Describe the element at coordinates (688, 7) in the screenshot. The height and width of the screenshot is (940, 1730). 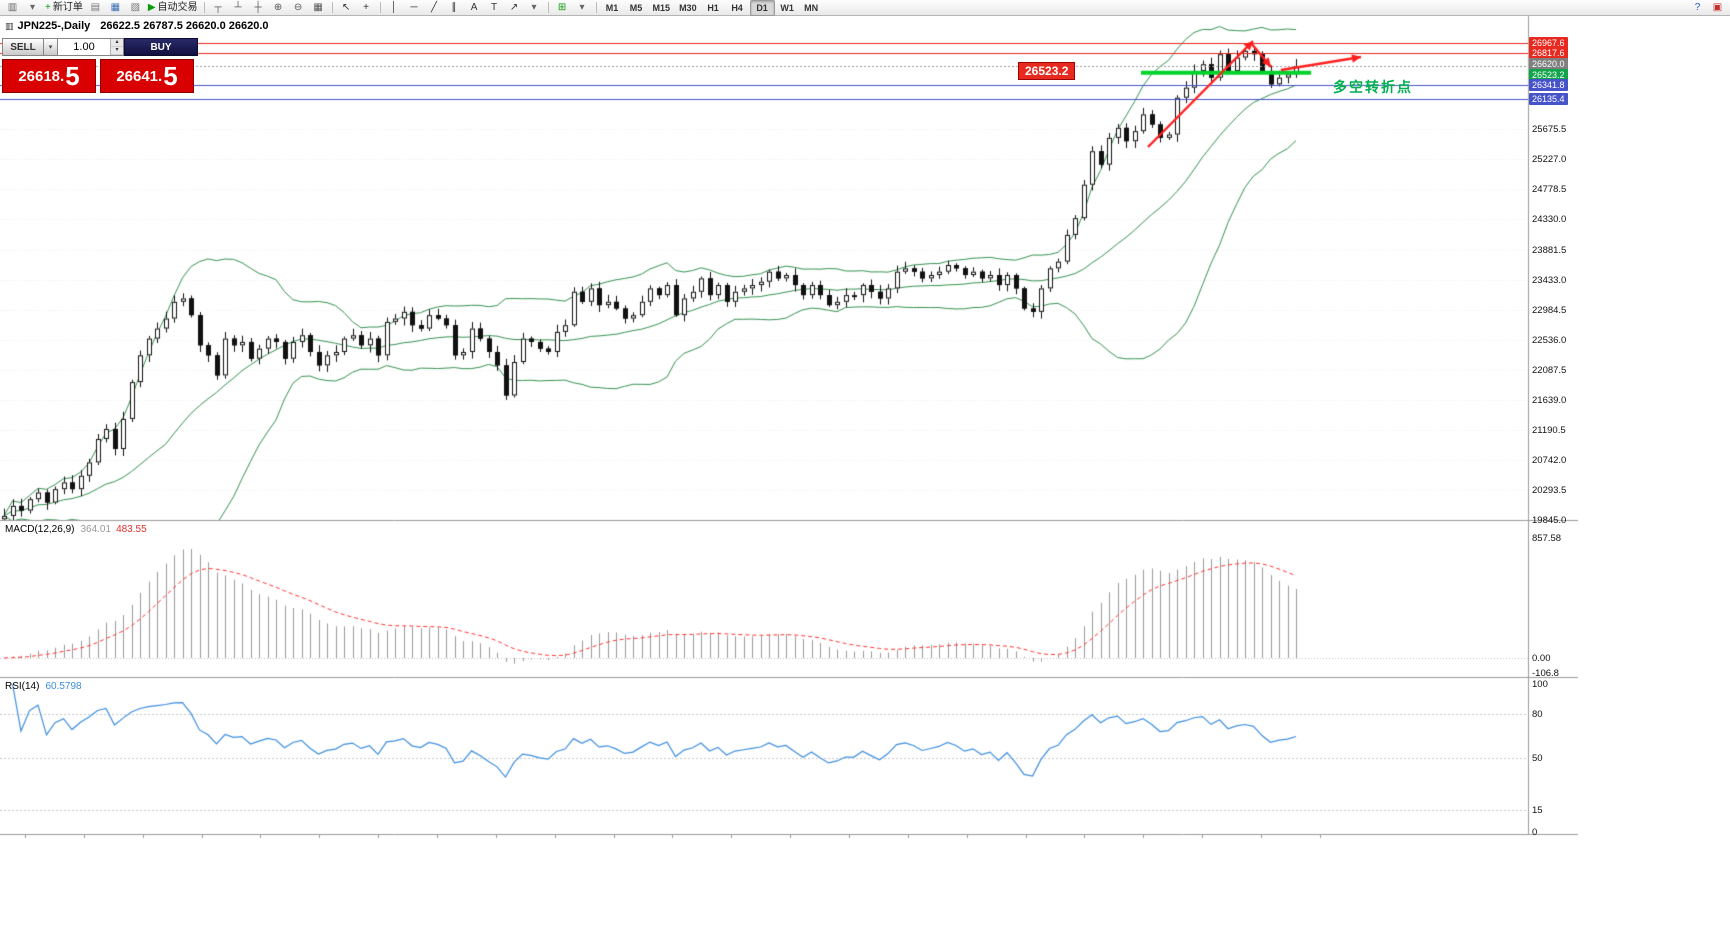
I see `timeframe-m30-button: M30` at that location.